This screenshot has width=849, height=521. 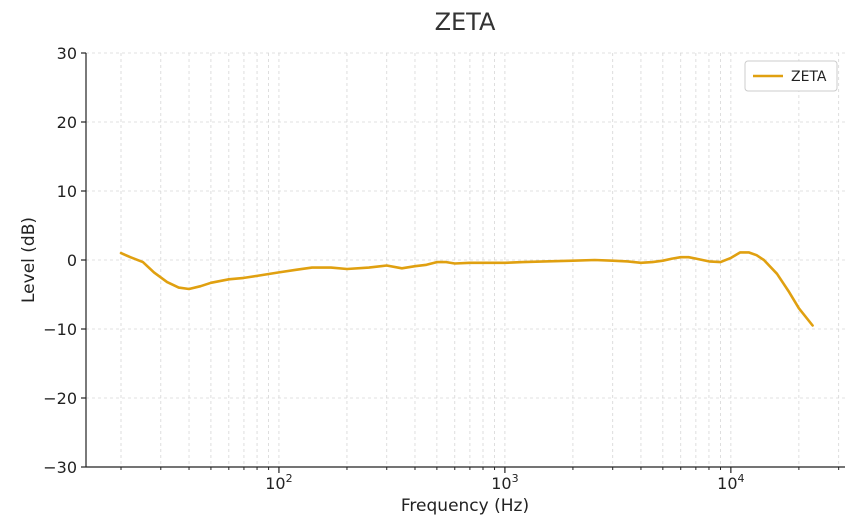 What do you see at coordinates (67, 191) in the screenshot?
I see `y-tick-label: 10` at bounding box center [67, 191].